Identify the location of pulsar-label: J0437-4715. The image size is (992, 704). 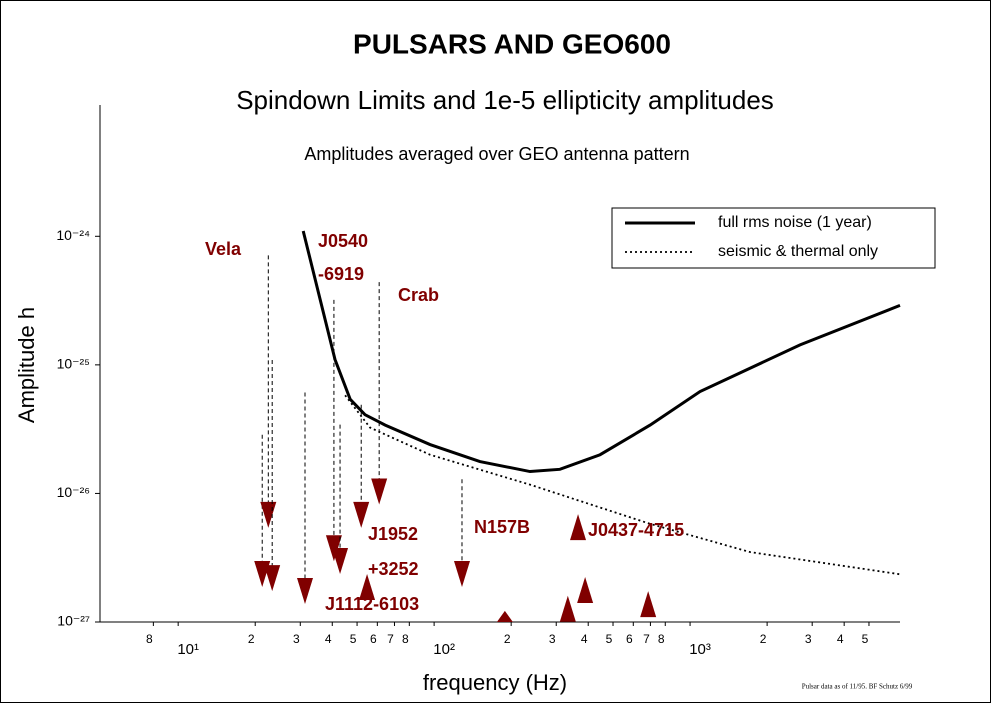
(636, 530).